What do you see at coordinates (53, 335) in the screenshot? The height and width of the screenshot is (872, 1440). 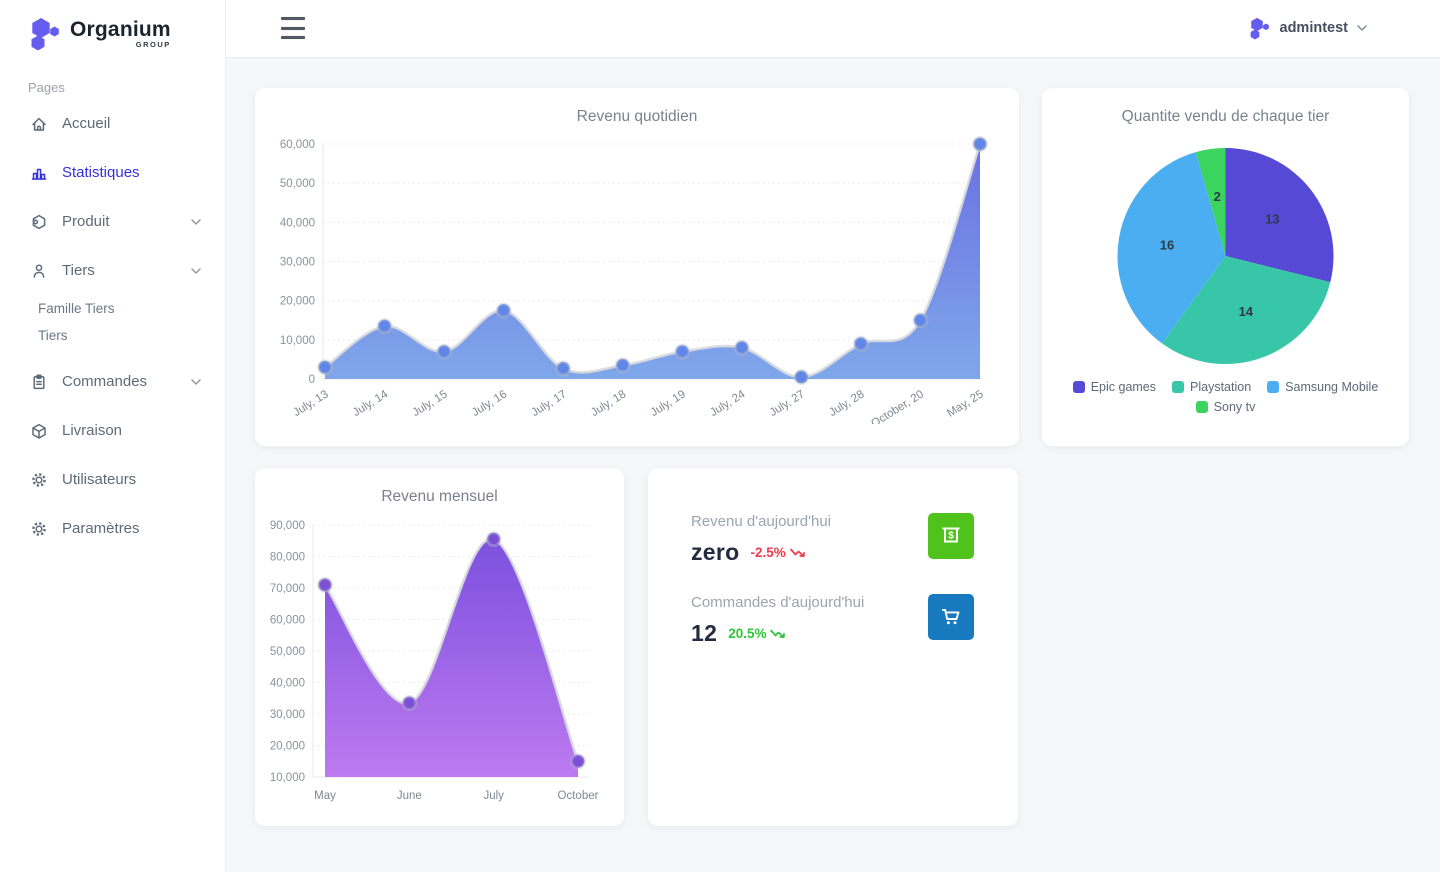 I see `sidebar-item-tiers-sub: Tiers` at bounding box center [53, 335].